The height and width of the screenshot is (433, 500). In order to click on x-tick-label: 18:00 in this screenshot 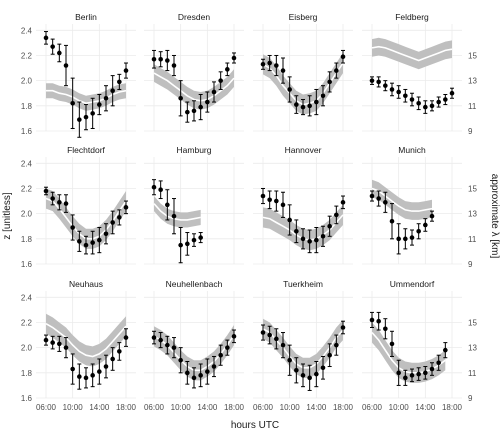, I will do `click(126, 407)`.